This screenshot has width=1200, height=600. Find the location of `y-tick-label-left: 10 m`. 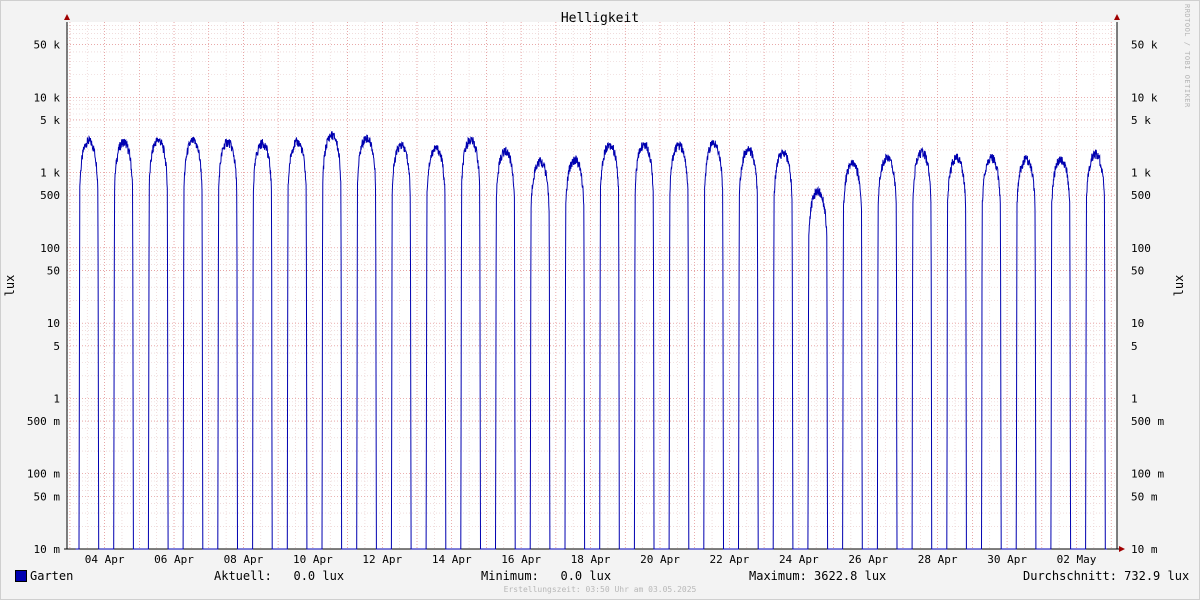

y-tick-label-left: 10 m is located at coordinates (47, 549).